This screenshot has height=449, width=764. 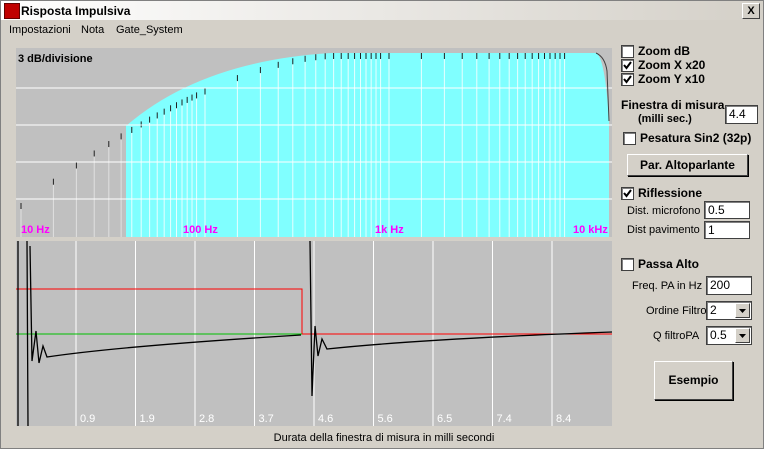 What do you see at coordinates (676, 311) in the screenshot?
I see `label: Ordine Filtro` at bounding box center [676, 311].